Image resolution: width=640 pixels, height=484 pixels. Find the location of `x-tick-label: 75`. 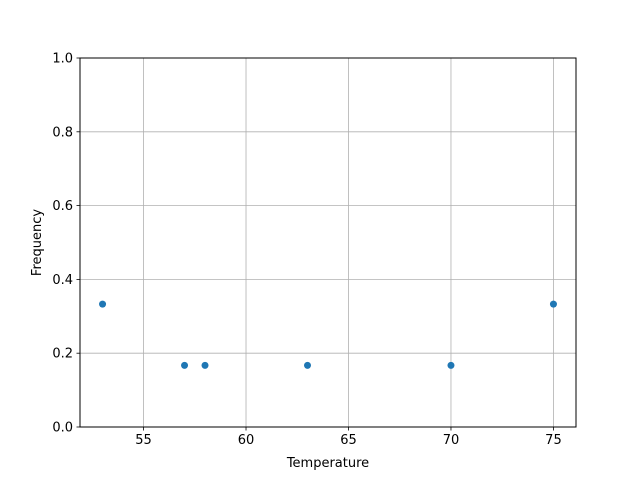

x-tick-label: 75 is located at coordinates (553, 440).